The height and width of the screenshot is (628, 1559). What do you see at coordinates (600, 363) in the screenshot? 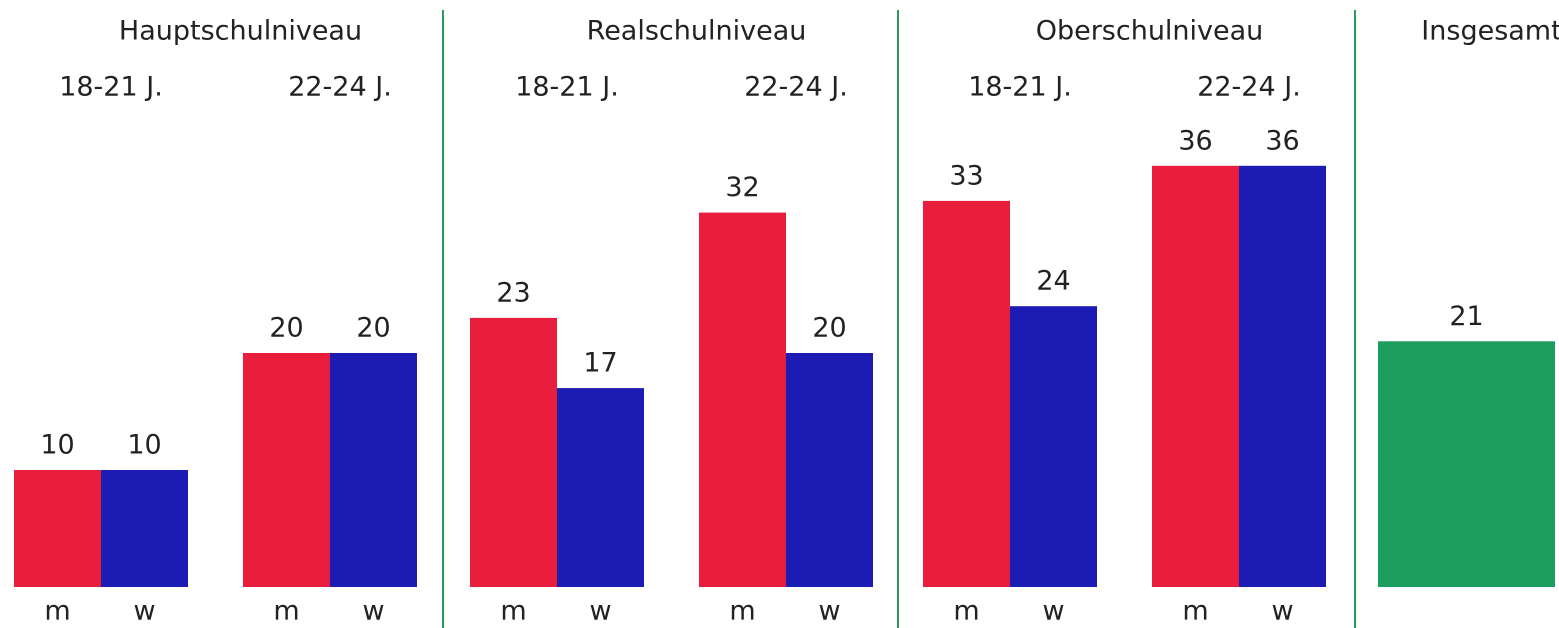
I see `value-label: 17` at bounding box center [600, 363].